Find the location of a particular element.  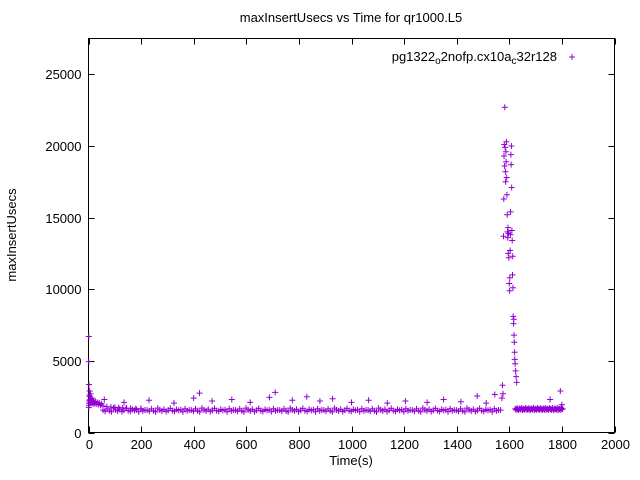

x-tick-label: 600 is located at coordinates (247, 444).